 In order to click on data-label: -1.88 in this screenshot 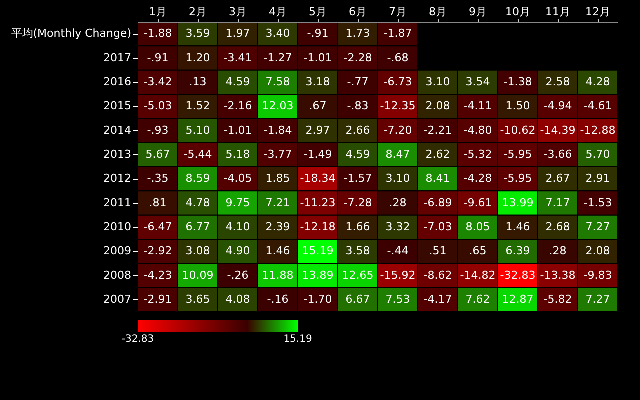, I will do `click(158, 33)`.